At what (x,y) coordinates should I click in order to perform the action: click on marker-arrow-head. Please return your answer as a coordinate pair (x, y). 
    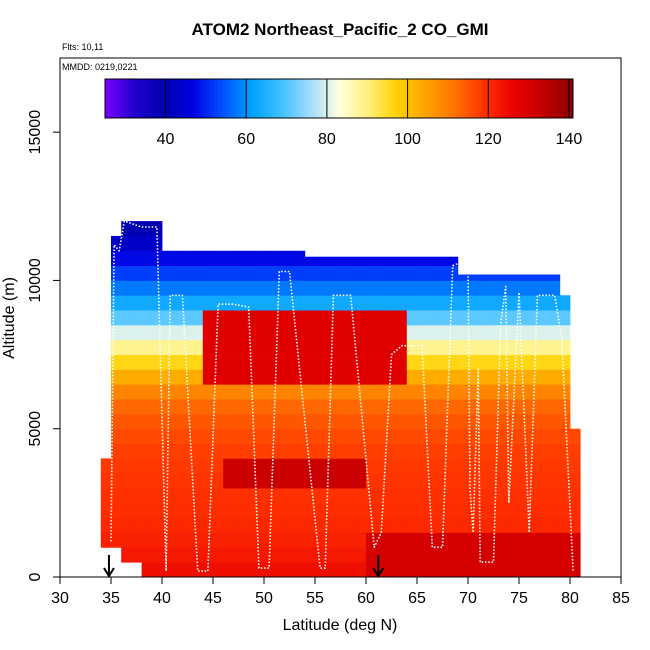
    Looking at the image, I should click on (378, 572).